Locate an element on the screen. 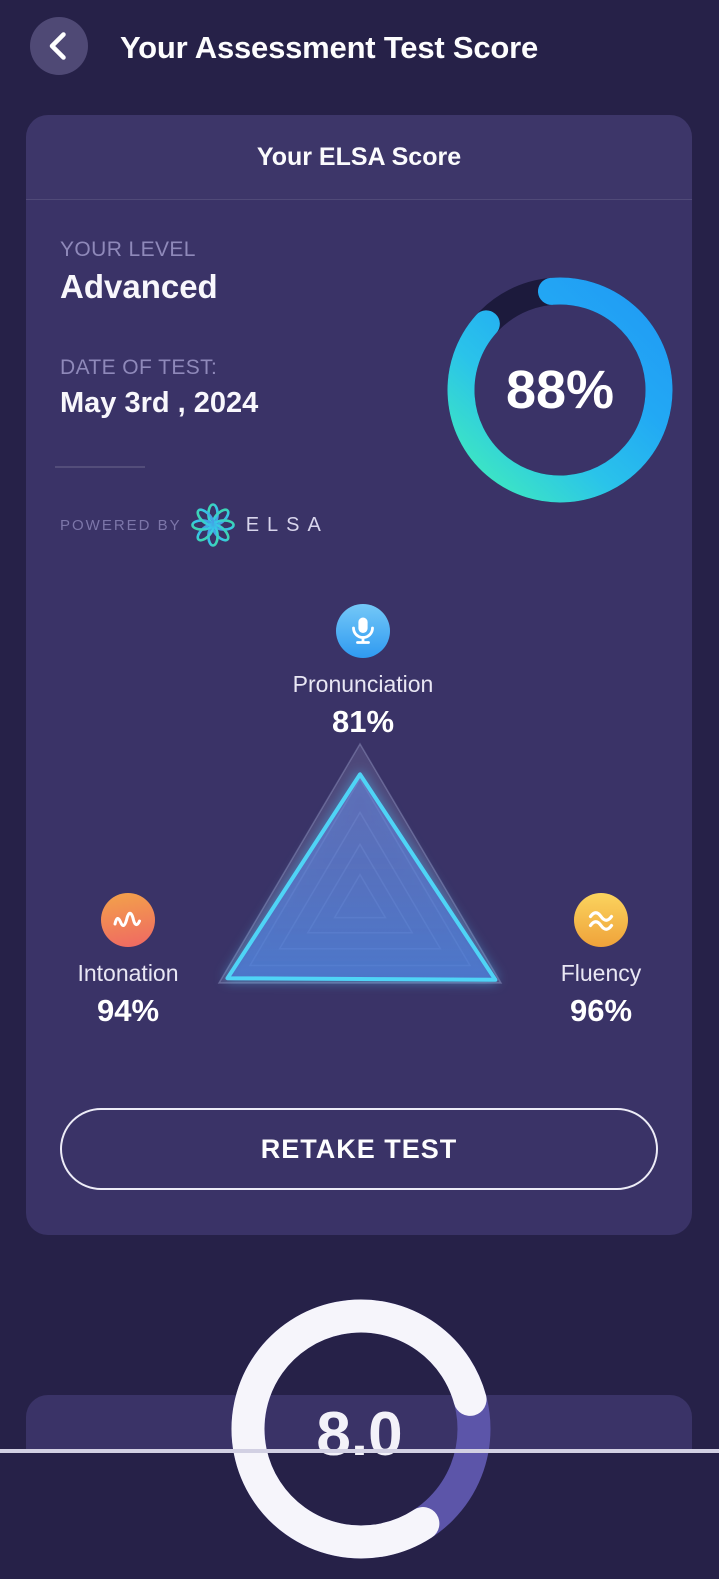  skill-label: Pronunciation is located at coordinates (363, 684).